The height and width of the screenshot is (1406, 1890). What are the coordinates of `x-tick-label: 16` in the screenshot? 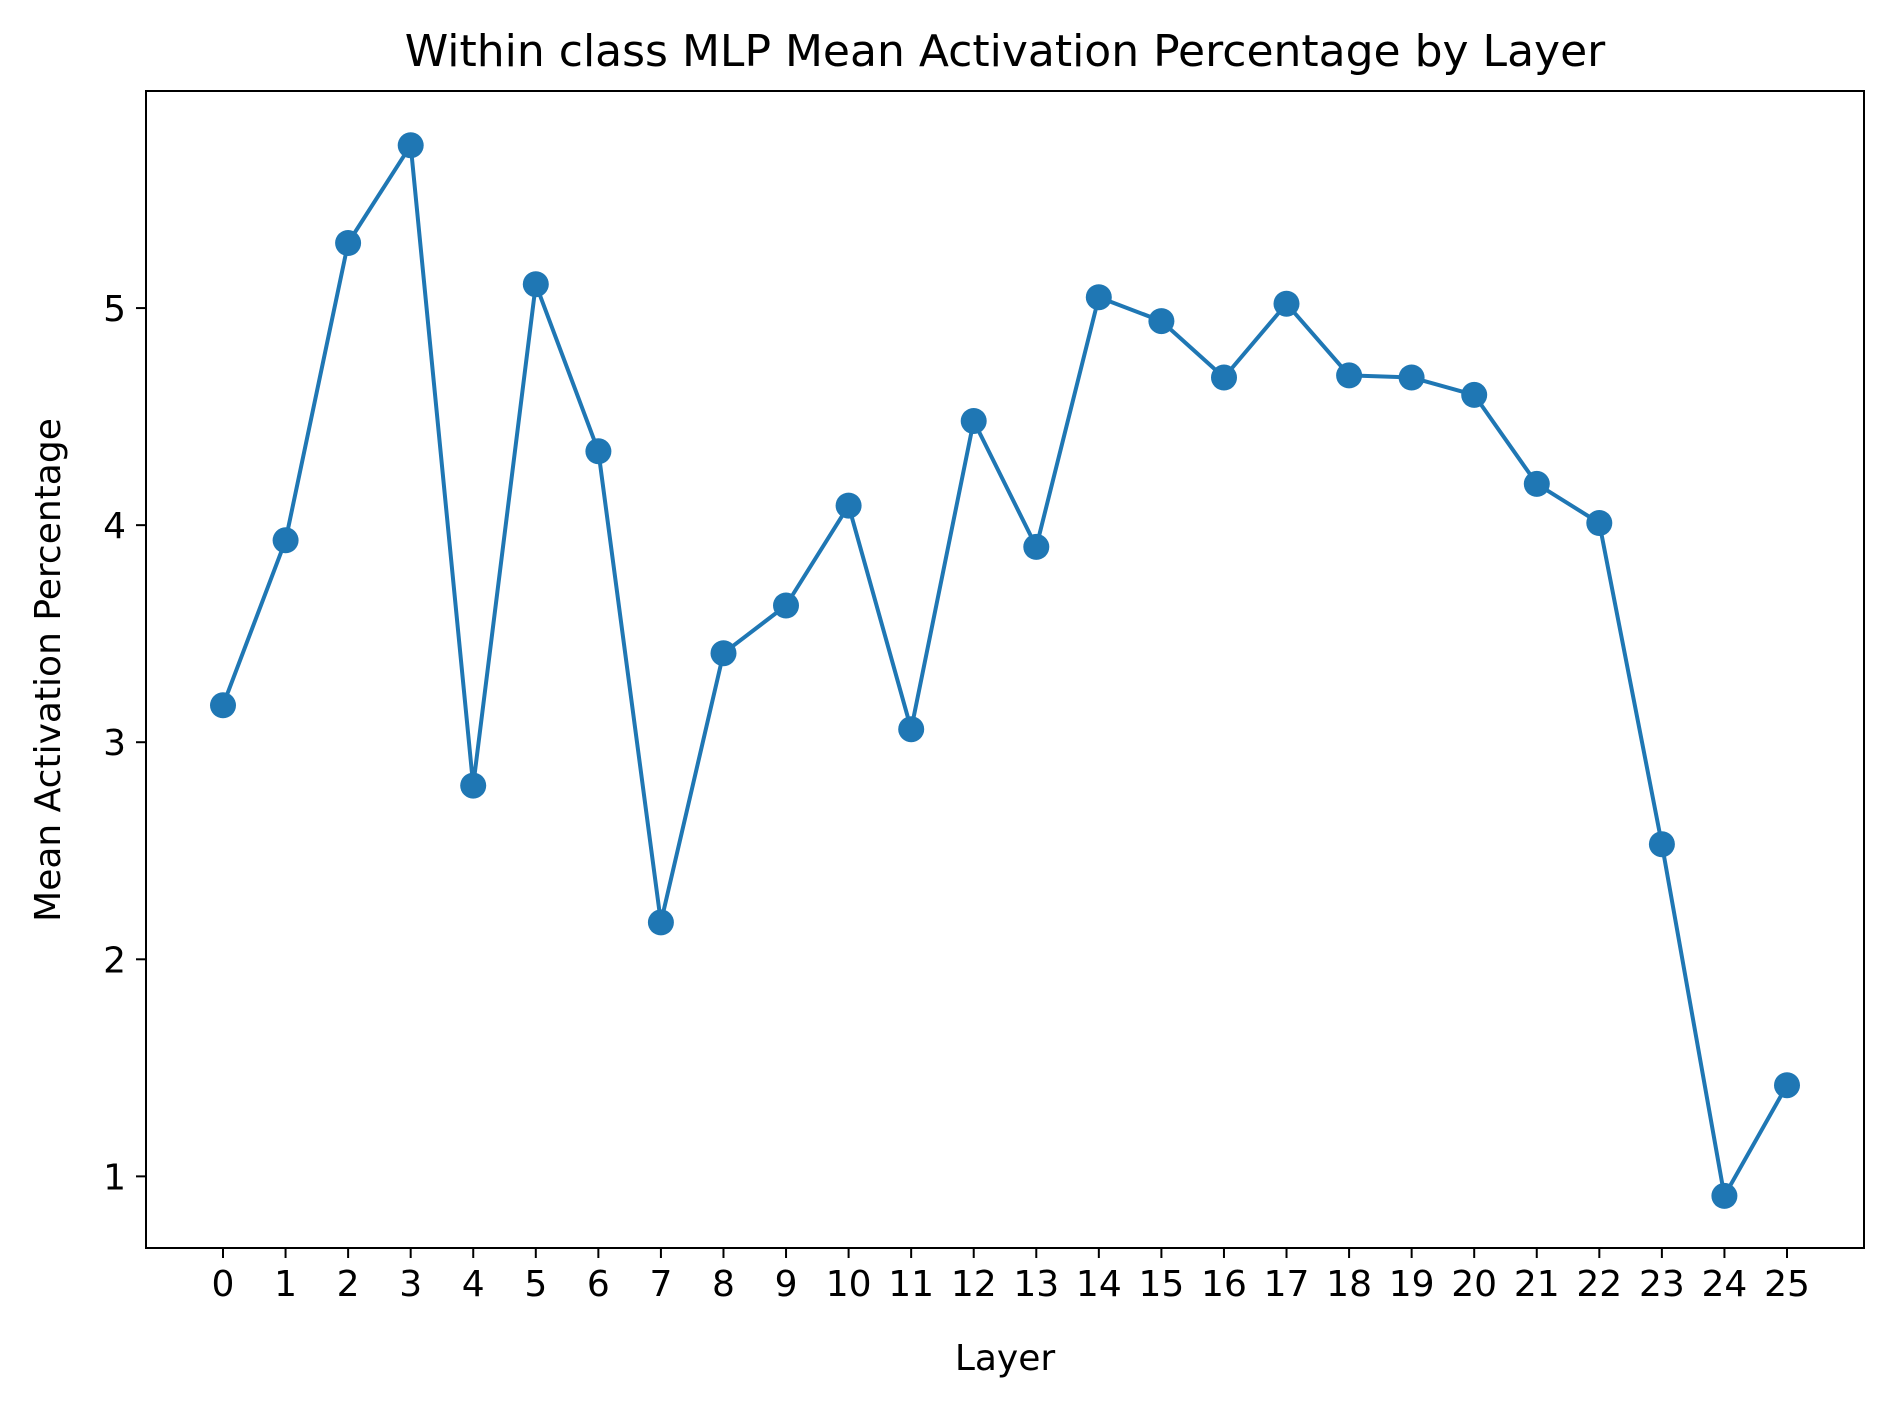 It's located at (1224, 1284).